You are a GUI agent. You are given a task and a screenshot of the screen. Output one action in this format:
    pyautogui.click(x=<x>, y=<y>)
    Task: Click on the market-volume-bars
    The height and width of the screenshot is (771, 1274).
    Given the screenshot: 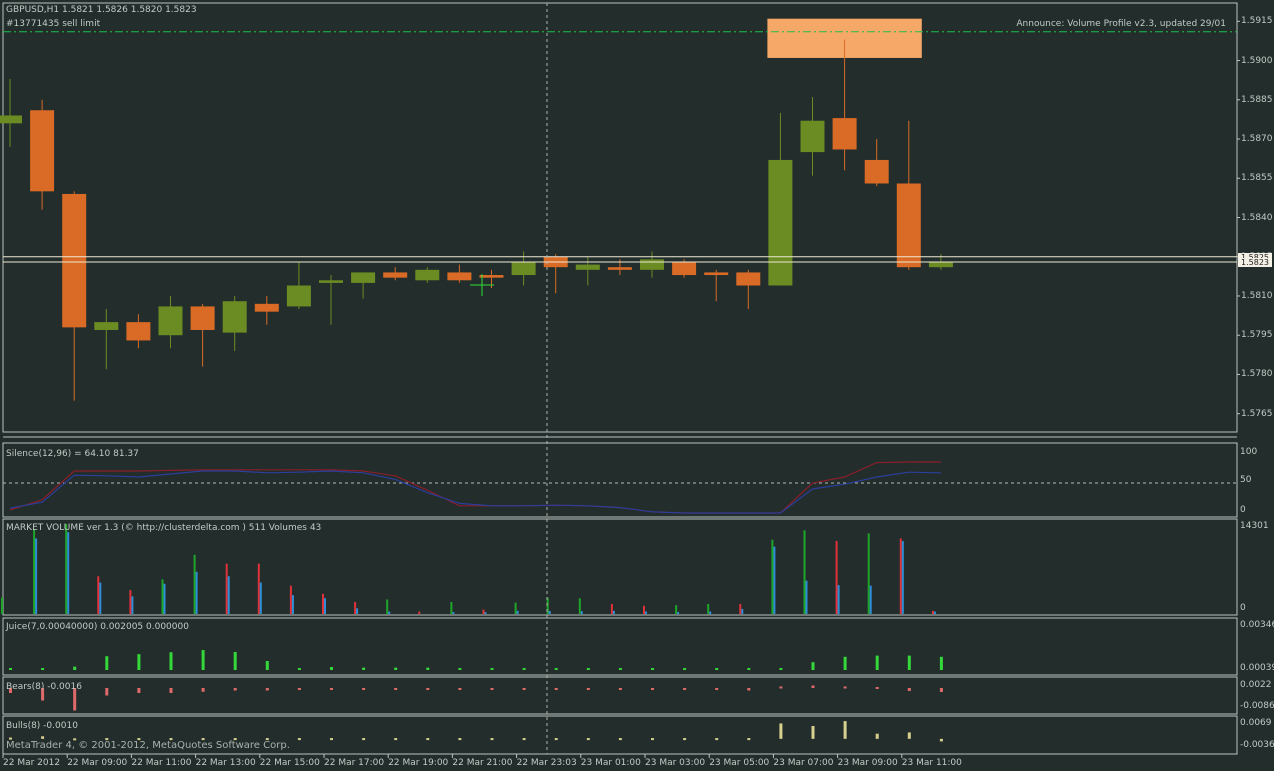 What is the action you would take?
    pyautogui.click(x=468, y=569)
    